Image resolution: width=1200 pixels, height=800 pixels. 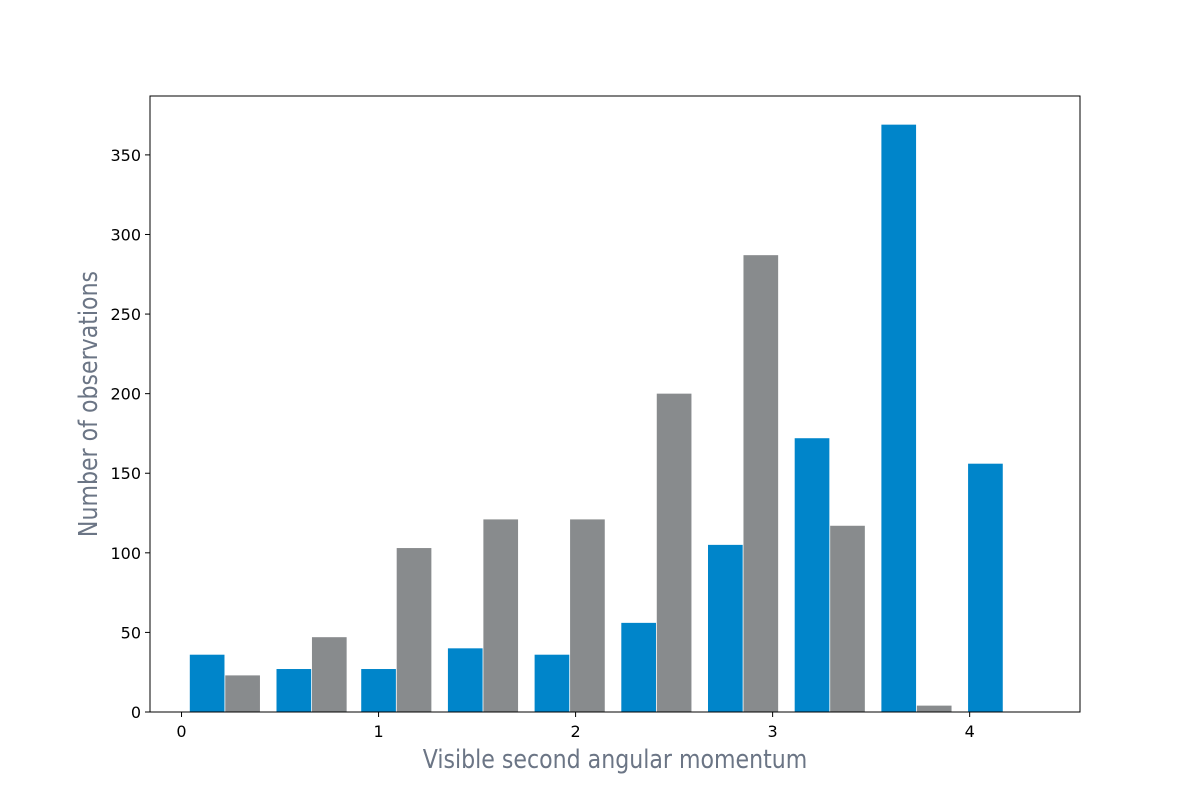 I want to click on y-axis-ticks: 0 50 100 150 200 250 300 350, so click(x=130, y=434).